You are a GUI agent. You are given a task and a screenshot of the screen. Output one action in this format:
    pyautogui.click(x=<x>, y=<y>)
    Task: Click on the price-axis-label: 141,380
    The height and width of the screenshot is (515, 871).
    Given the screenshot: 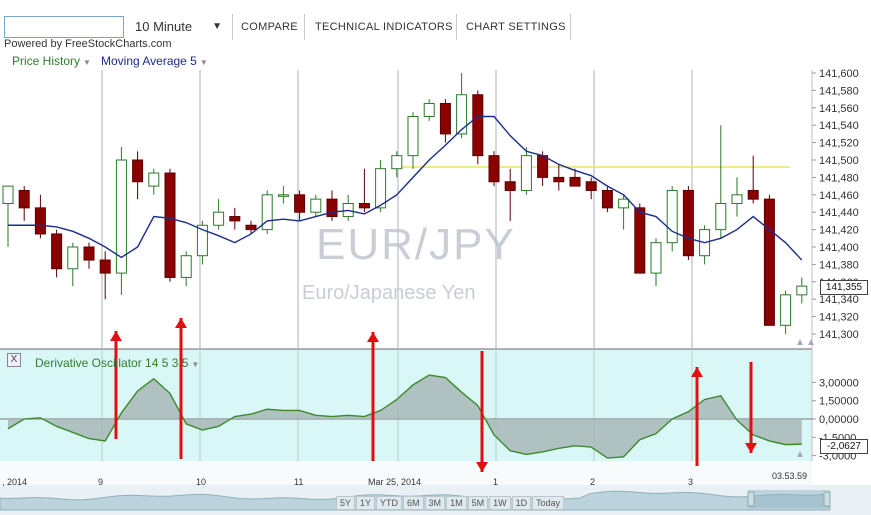 What is the action you would take?
    pyautogui.click(x=839, y=265)
    